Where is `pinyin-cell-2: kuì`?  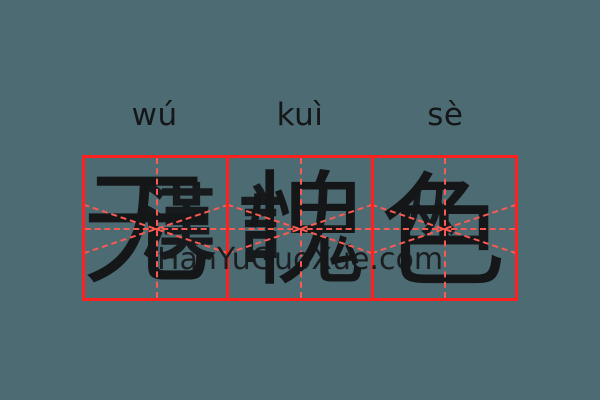 pinyin-cell-2: kuì is located at coordinates (299, 115).